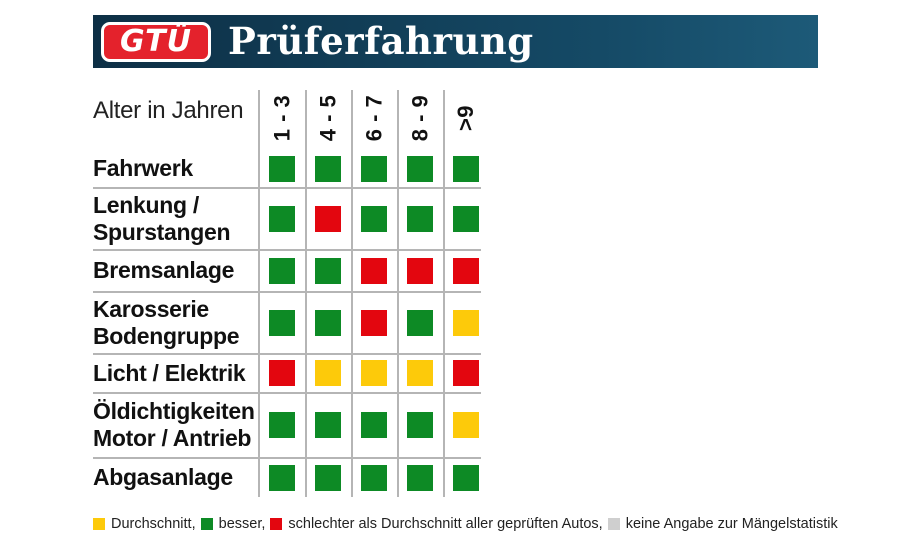  I want to click on column-header-label: >9, so click(465, 118).